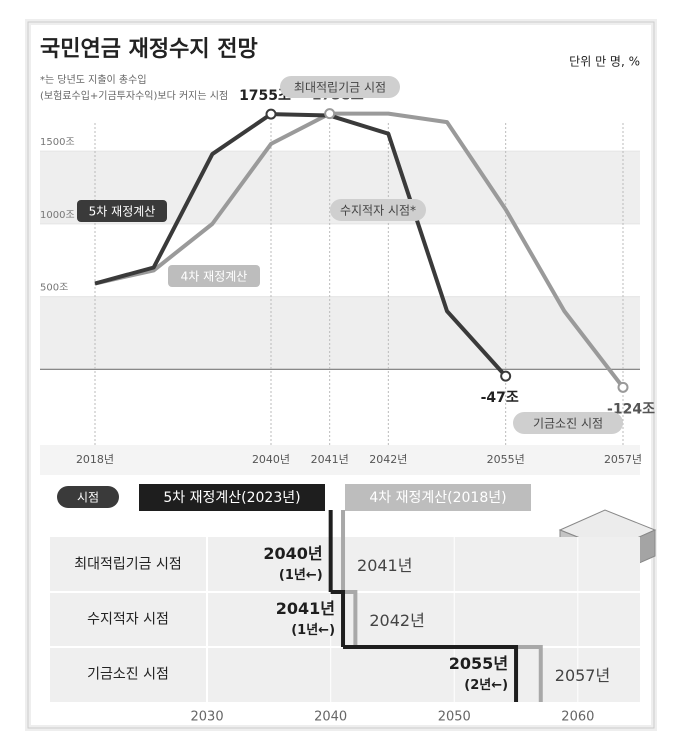  Describe the element at coordinates (506, 459) in the screenshot. I see `x-tick-label: 2055년` at that location.